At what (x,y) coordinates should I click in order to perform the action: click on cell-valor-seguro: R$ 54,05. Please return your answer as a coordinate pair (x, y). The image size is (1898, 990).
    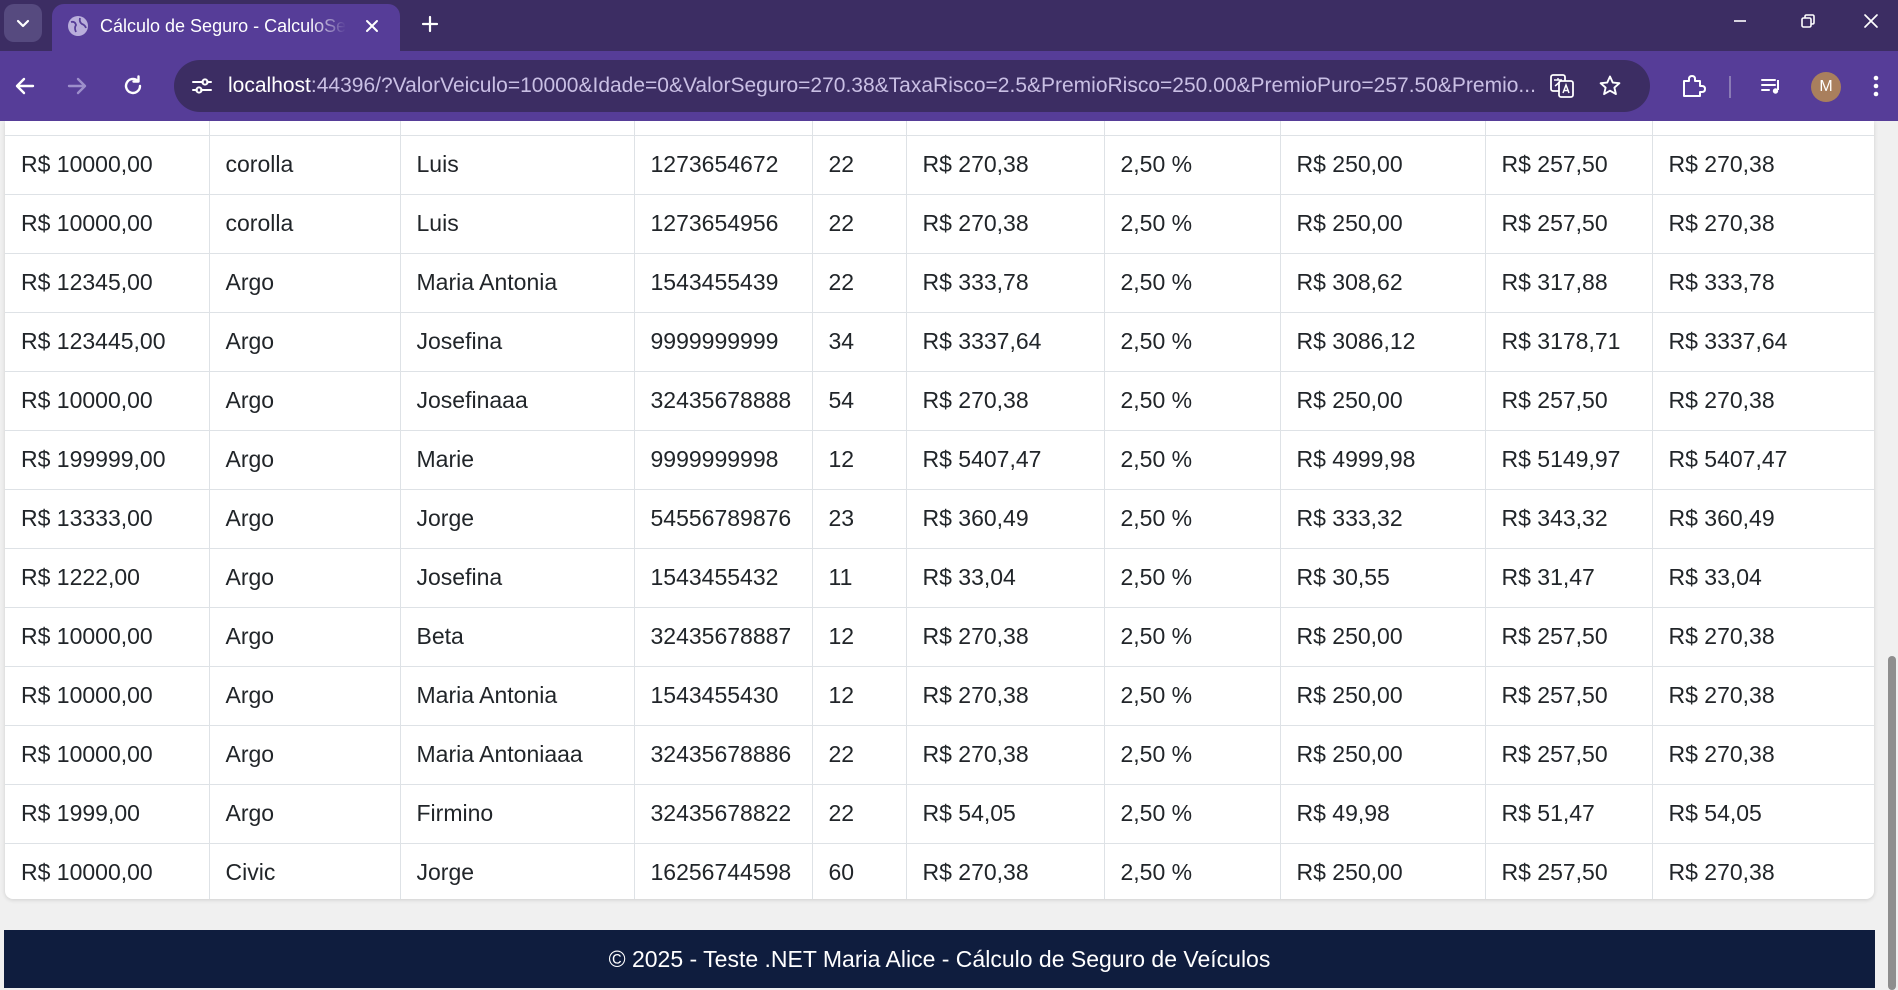
    Looking at the image, I should click on (1005, 814).